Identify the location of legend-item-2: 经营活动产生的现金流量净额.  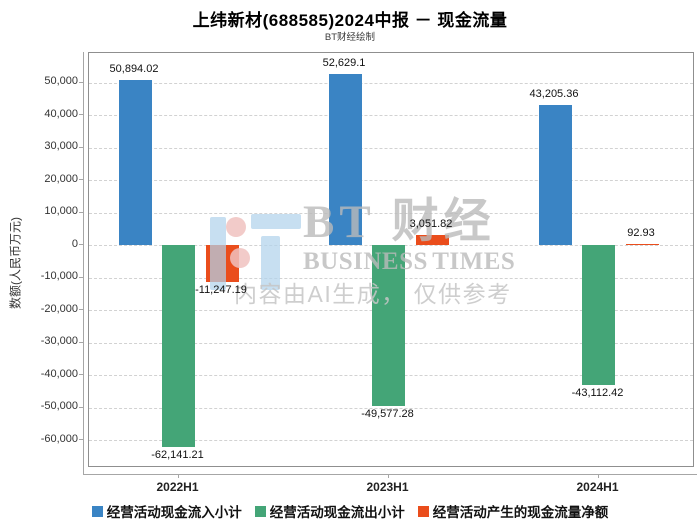
(513, 511).